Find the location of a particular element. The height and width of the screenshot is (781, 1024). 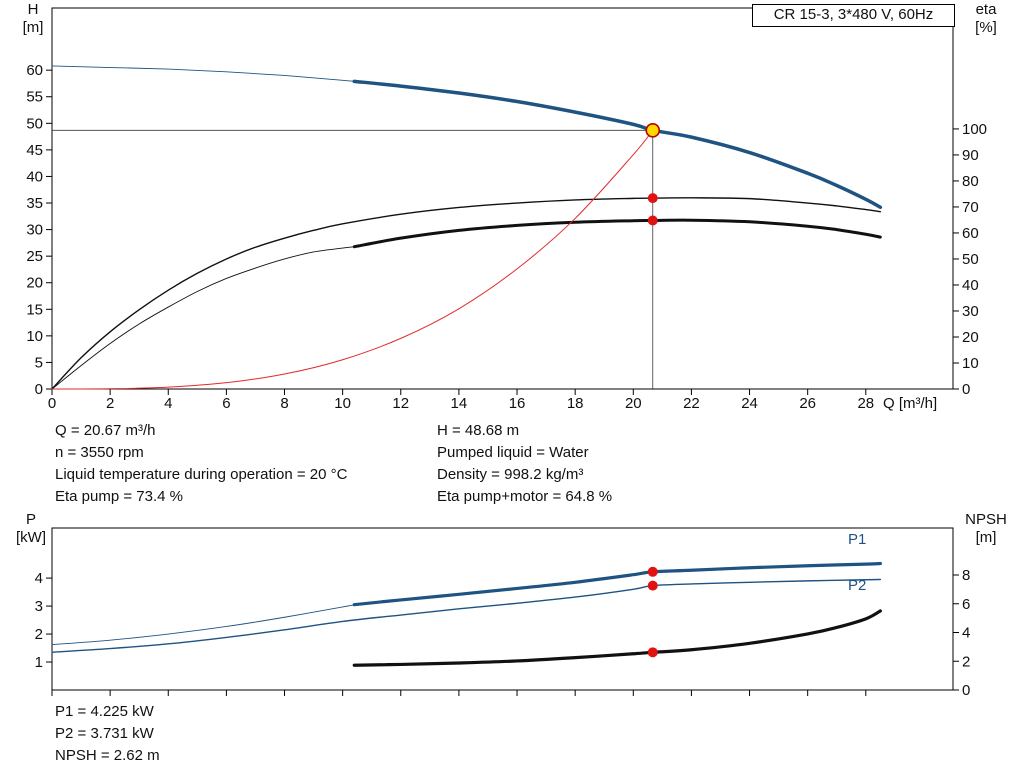

y-left-tick-label: 15 is located at coordinates (34, 309).